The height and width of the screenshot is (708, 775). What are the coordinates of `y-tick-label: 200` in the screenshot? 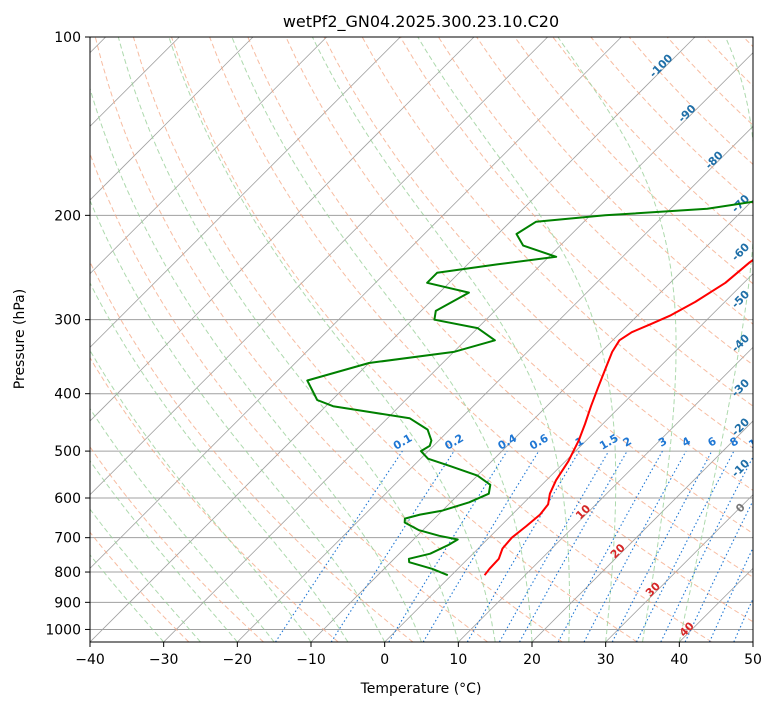 It's located at (67, 216).